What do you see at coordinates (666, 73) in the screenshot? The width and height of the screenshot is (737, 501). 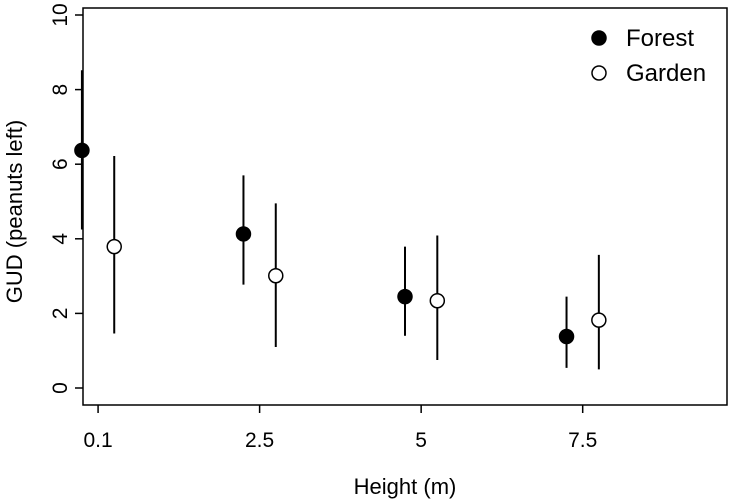 I see `legend-label-garden: Garden` at bounding box center [666, 73].